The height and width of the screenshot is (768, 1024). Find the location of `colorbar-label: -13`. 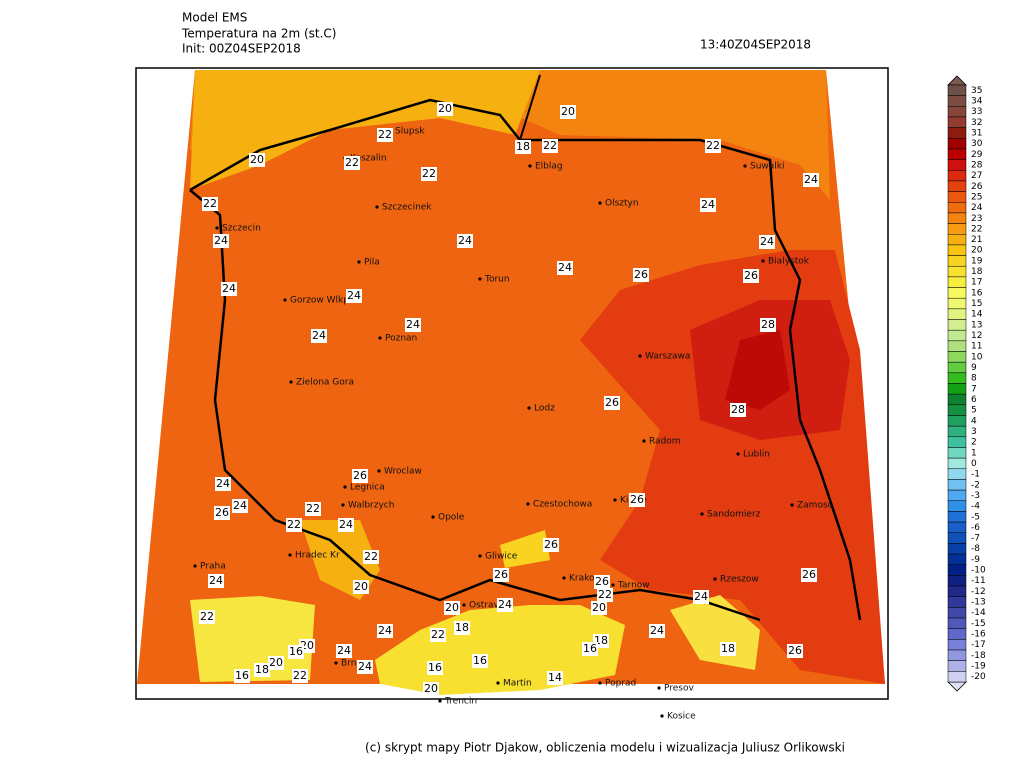

colorbar-label: -13 is located at coordinates (978, 603).